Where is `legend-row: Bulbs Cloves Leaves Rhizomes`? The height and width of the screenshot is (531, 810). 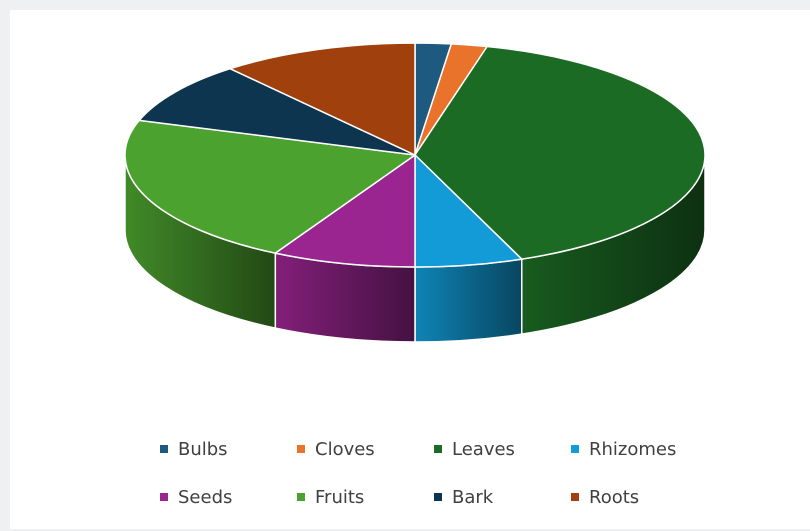 legend-row: Bulbs Cloves Leaves Rhizomes is located at coordinates (440, 449).